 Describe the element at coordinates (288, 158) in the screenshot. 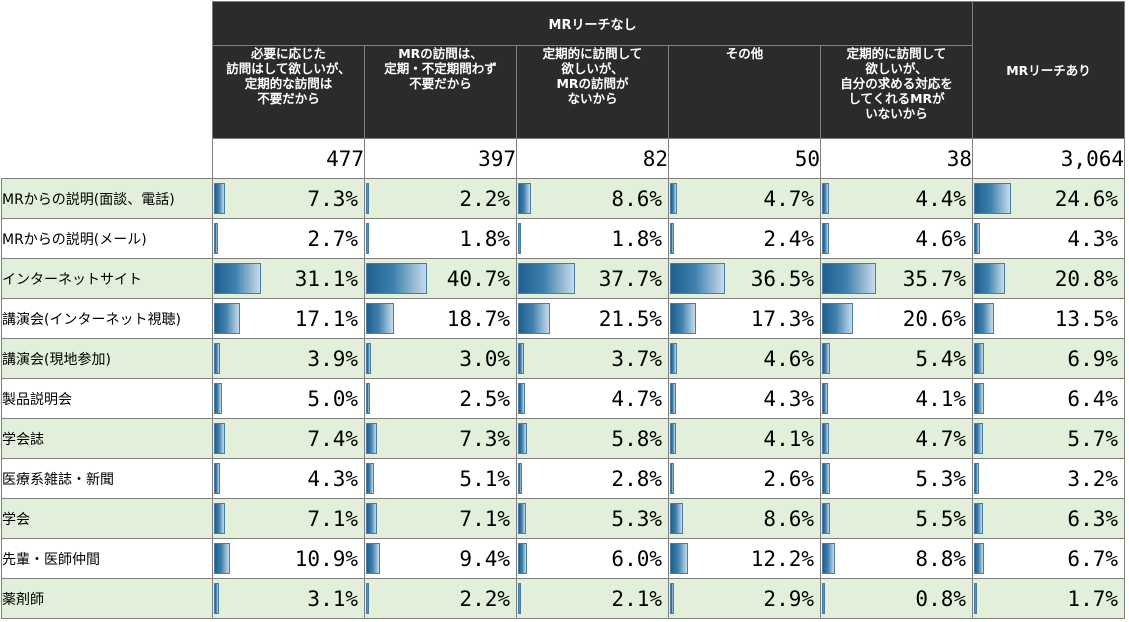

I see `count-cell: 477` at that location.